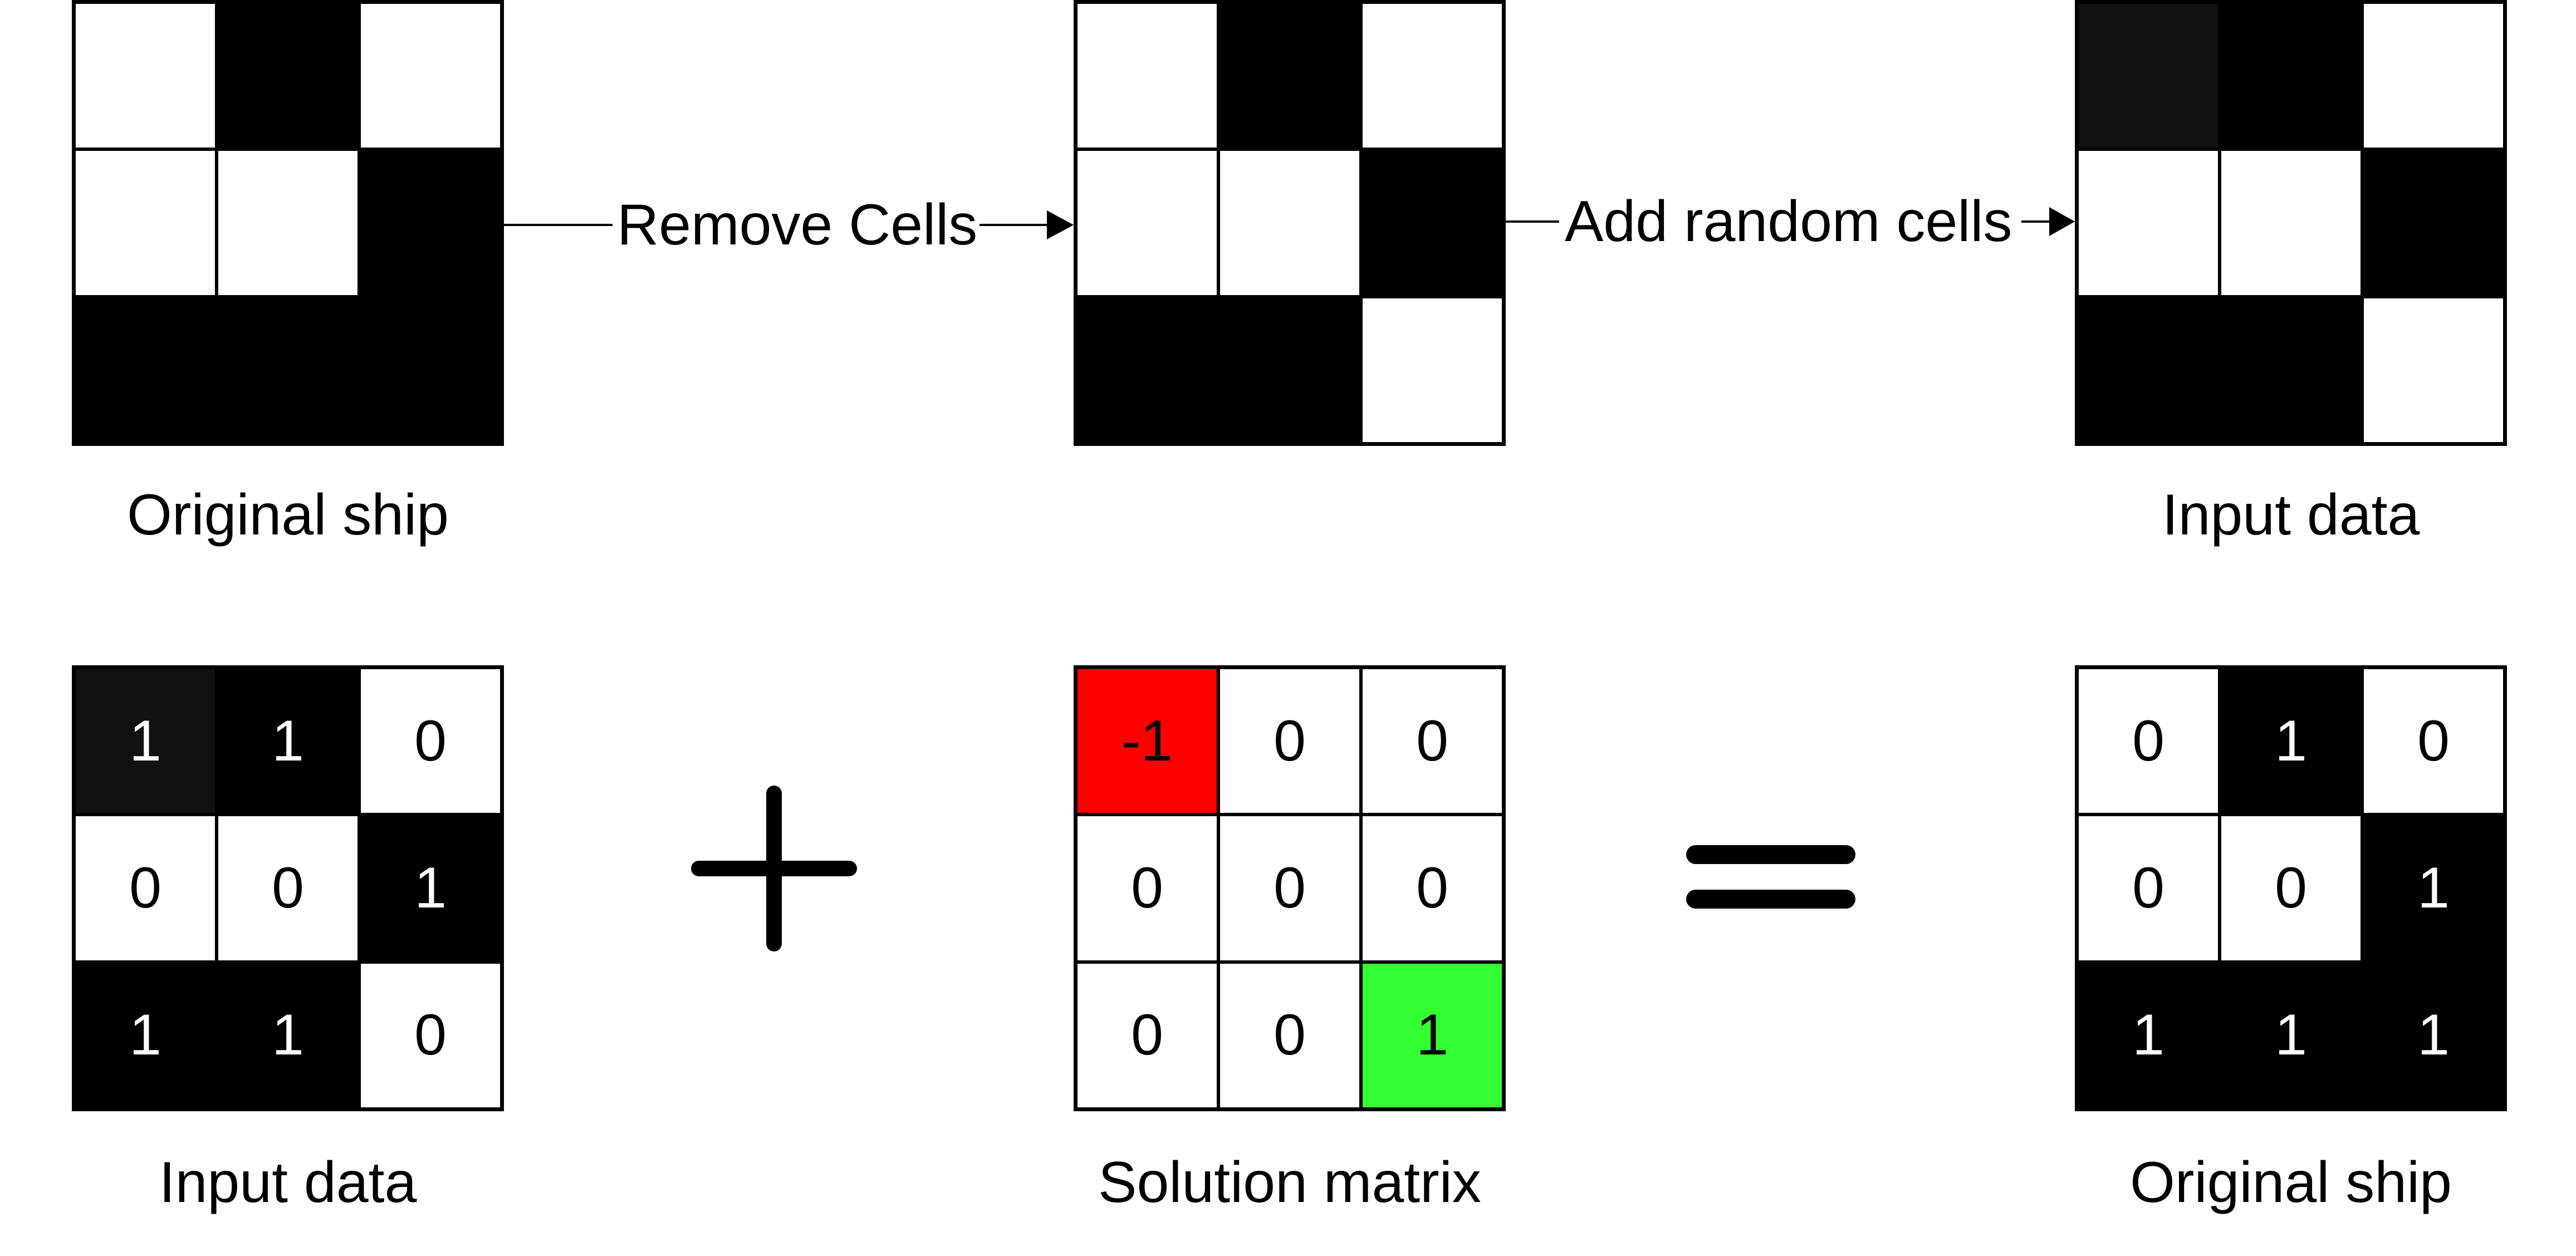  What do you see at coordinates (789, 224) in the screenshot?
I see `remove-cells-arrow` at bounding box center [789, 224].